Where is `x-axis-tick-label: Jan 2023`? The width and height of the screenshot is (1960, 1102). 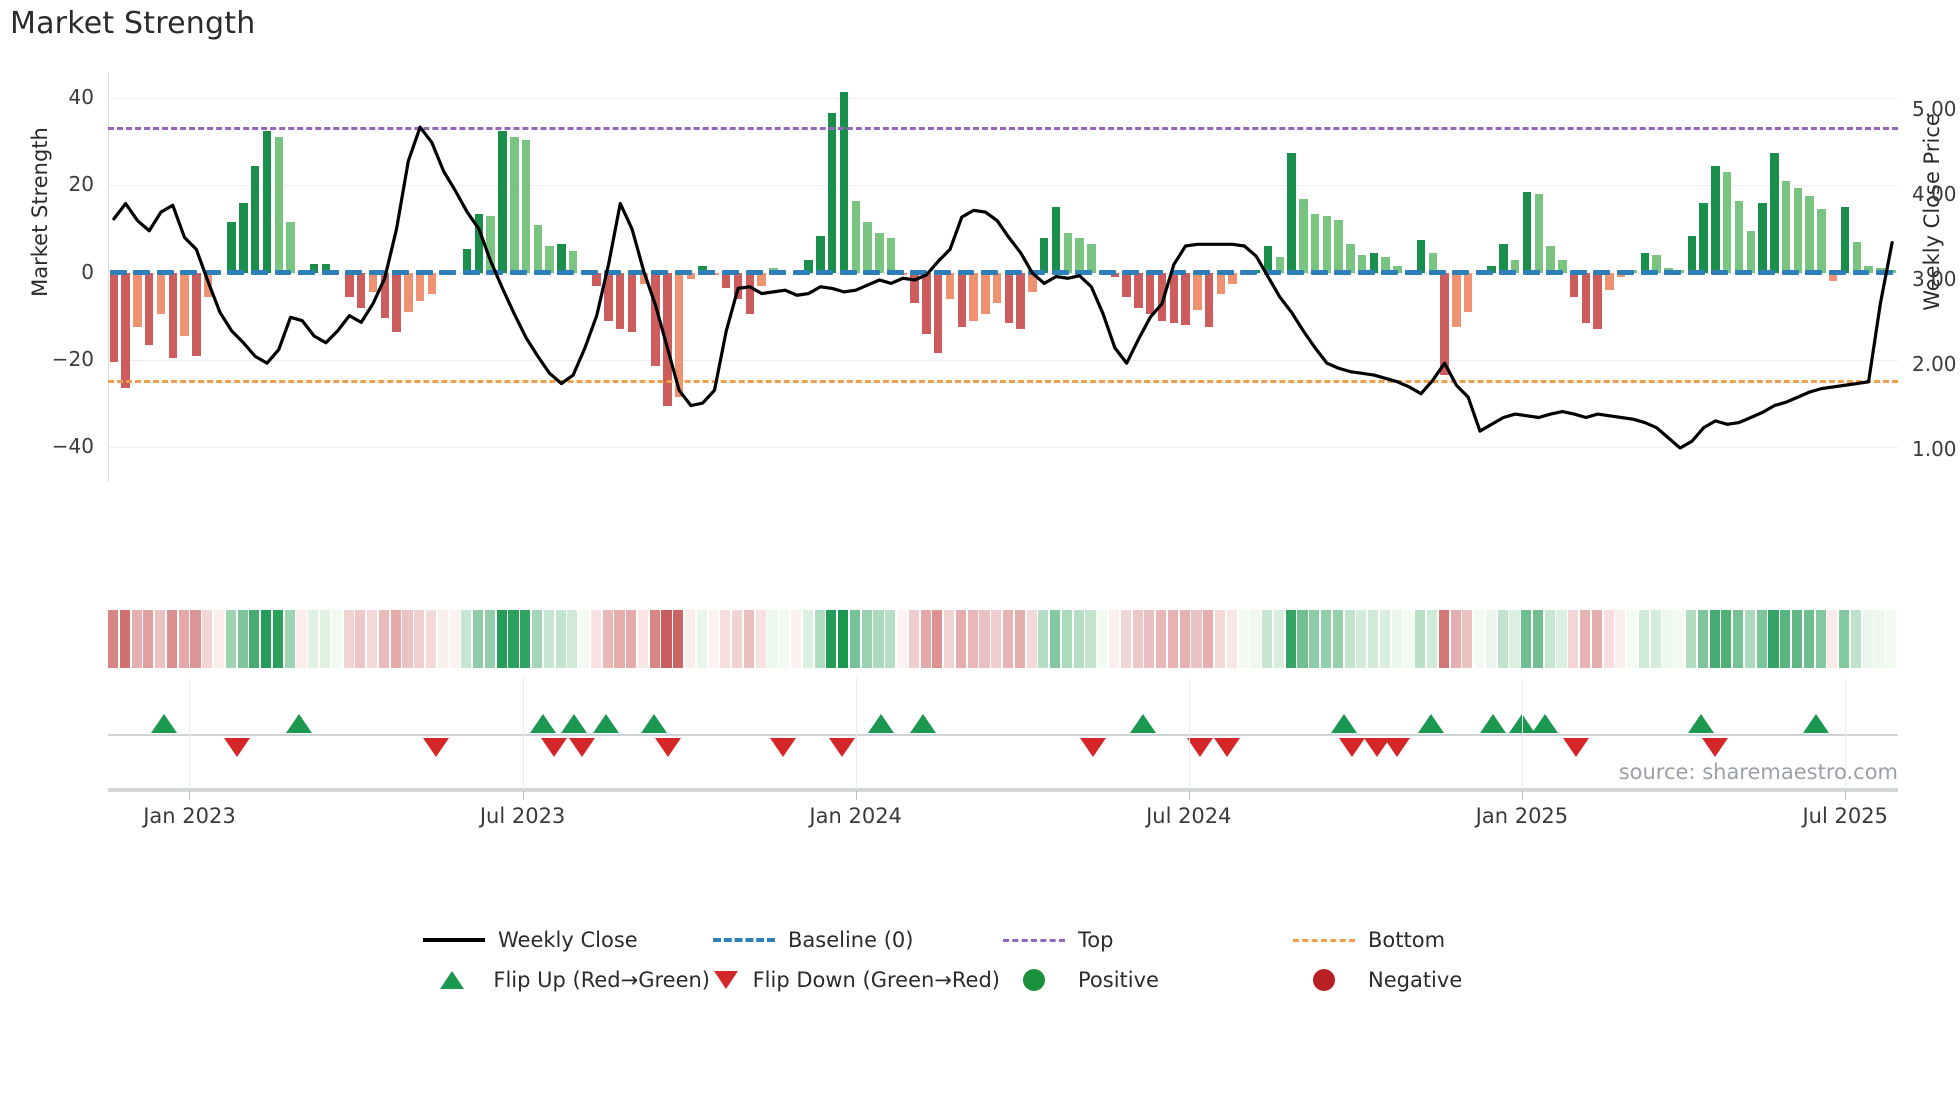
x-axis-tick-label: Jan 2023 is located at coordinates (189, 816).